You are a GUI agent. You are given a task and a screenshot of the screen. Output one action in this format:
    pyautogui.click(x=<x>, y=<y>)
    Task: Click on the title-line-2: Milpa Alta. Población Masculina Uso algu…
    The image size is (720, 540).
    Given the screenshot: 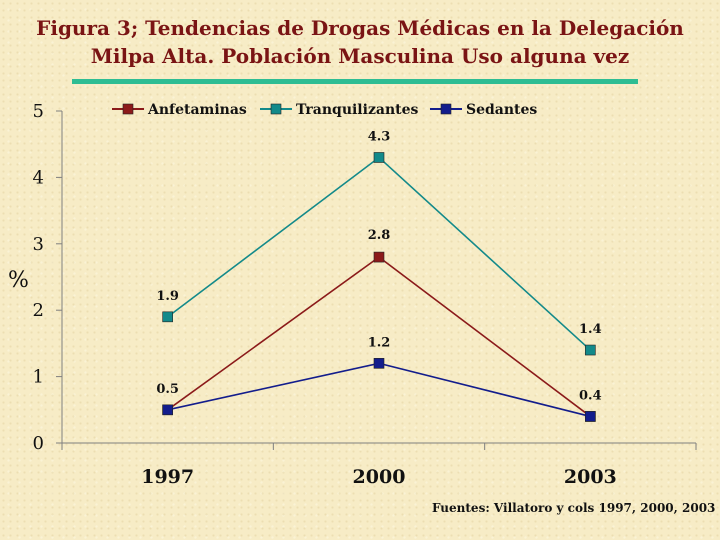 What is the action you would take?
    pyautogui.click(x=360, y=56)
    